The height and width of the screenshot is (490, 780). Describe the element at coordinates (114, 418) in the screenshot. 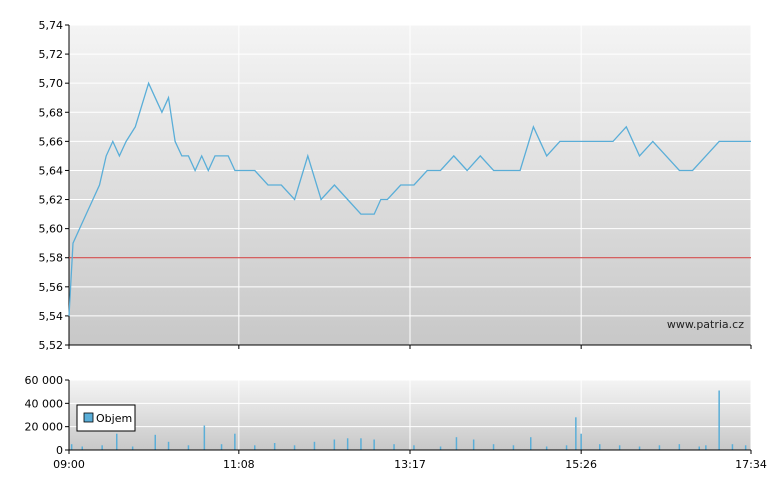

I see `legend-label: Objem` at that location.